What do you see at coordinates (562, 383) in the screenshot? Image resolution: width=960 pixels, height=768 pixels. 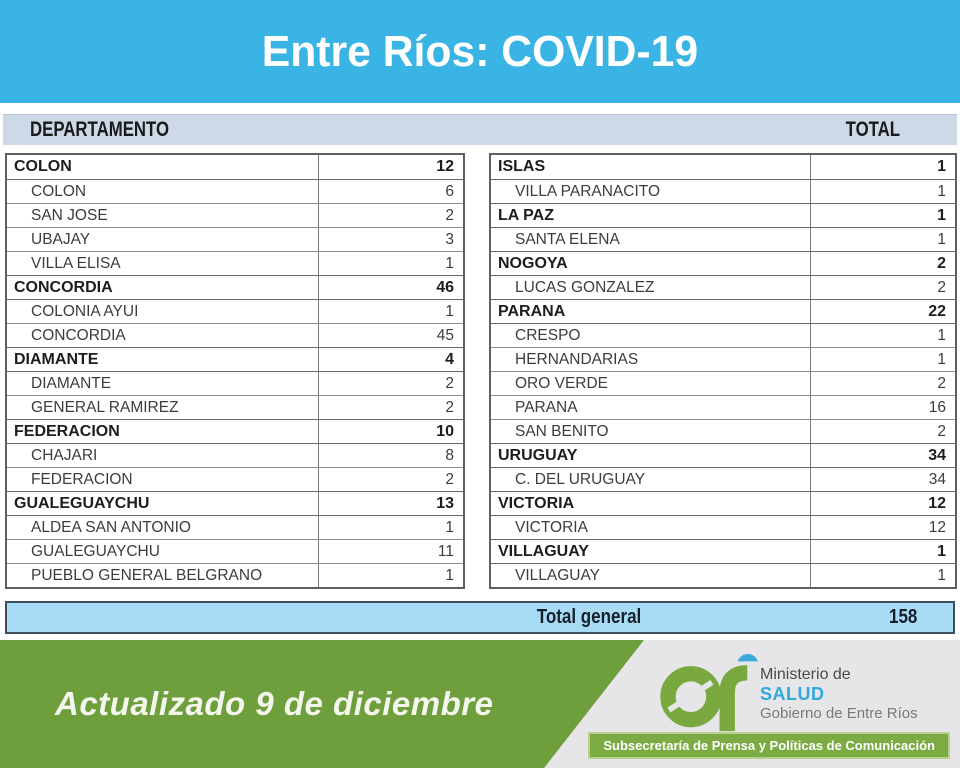 I see `locality-name: ORO VERDE` at bounding box center [562, 383].